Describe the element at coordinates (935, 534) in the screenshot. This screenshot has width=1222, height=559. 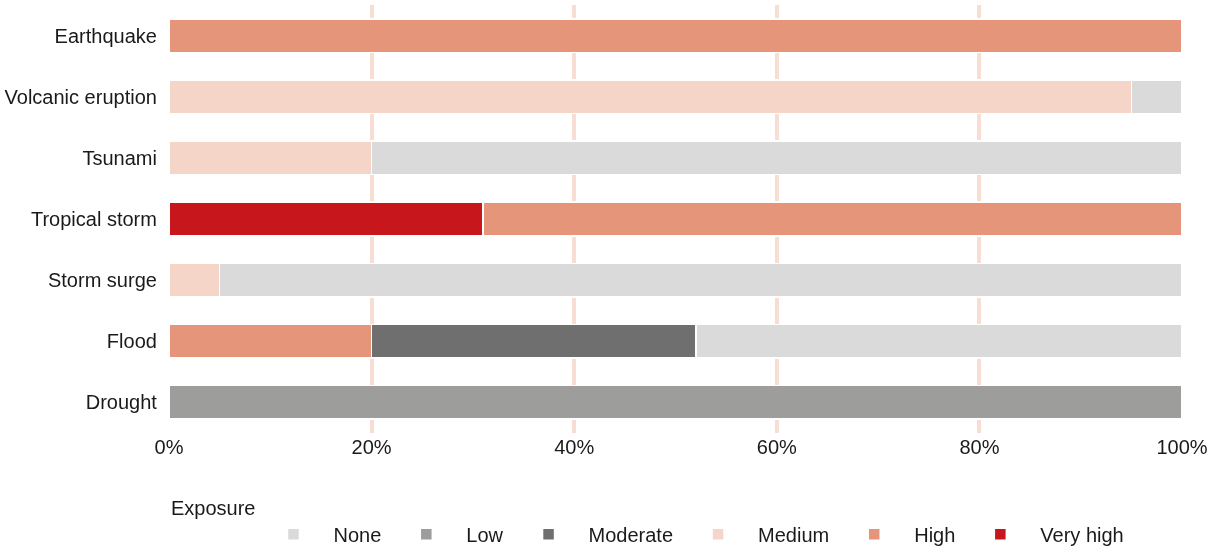
I see `legend-label: High` at that location.